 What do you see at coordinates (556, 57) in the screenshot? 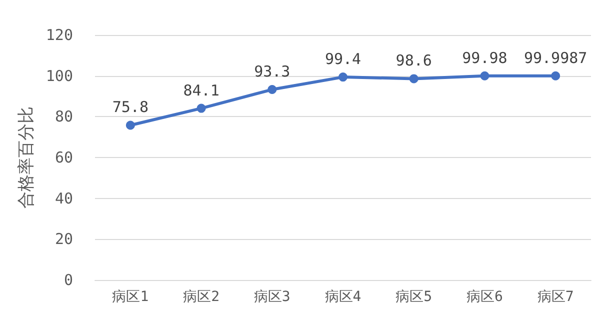
I see `data-label: 99.9987` at bounding box center [556, 57].